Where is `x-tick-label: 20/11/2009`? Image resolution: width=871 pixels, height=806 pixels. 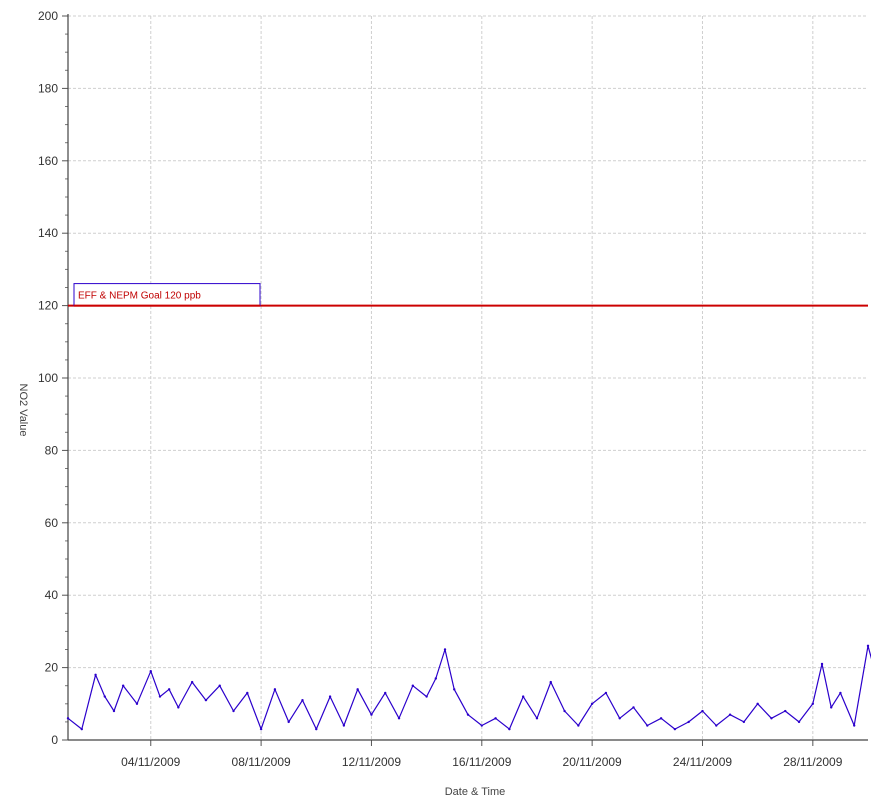 x-tick-label: 20/11/2009 is located at coordinates (592, 762).